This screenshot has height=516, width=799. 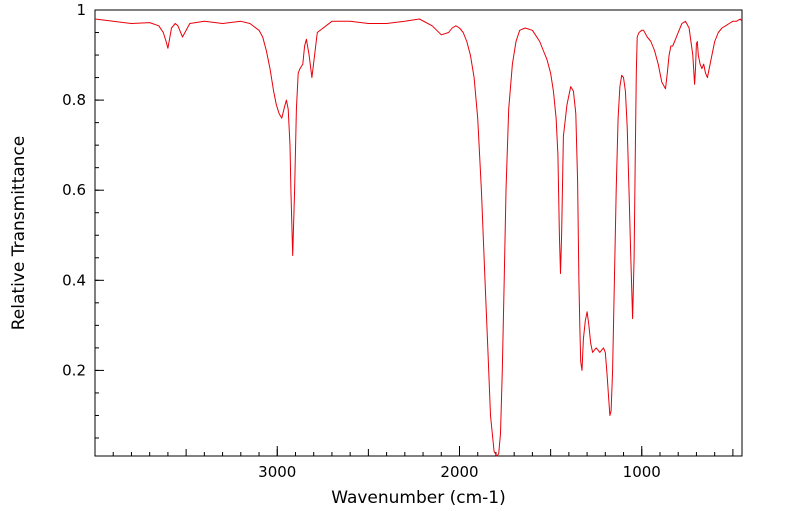 I want to click on x-axis-label: Wavenumber (cm-1), so click(x=418, y=498).